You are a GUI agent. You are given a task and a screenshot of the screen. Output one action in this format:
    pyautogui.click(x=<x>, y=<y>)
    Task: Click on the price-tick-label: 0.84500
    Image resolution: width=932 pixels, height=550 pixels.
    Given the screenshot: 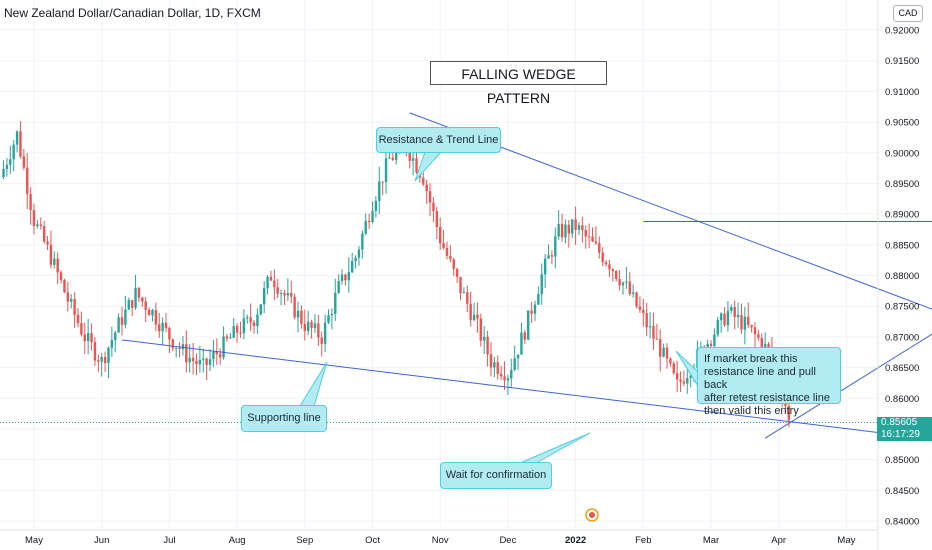 What is the action you would take?
    pyautogui.click(x=902, y=491)
    